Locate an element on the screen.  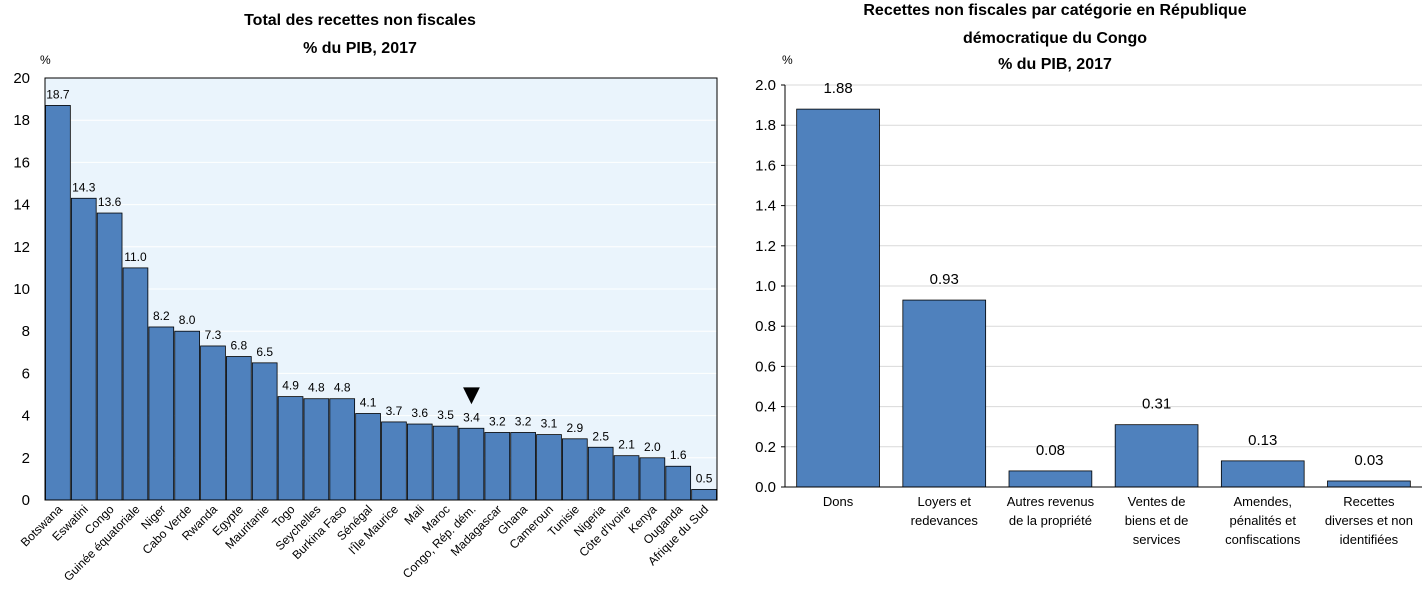
left-value-label: 2.0 is located at coordinates (652, 447).